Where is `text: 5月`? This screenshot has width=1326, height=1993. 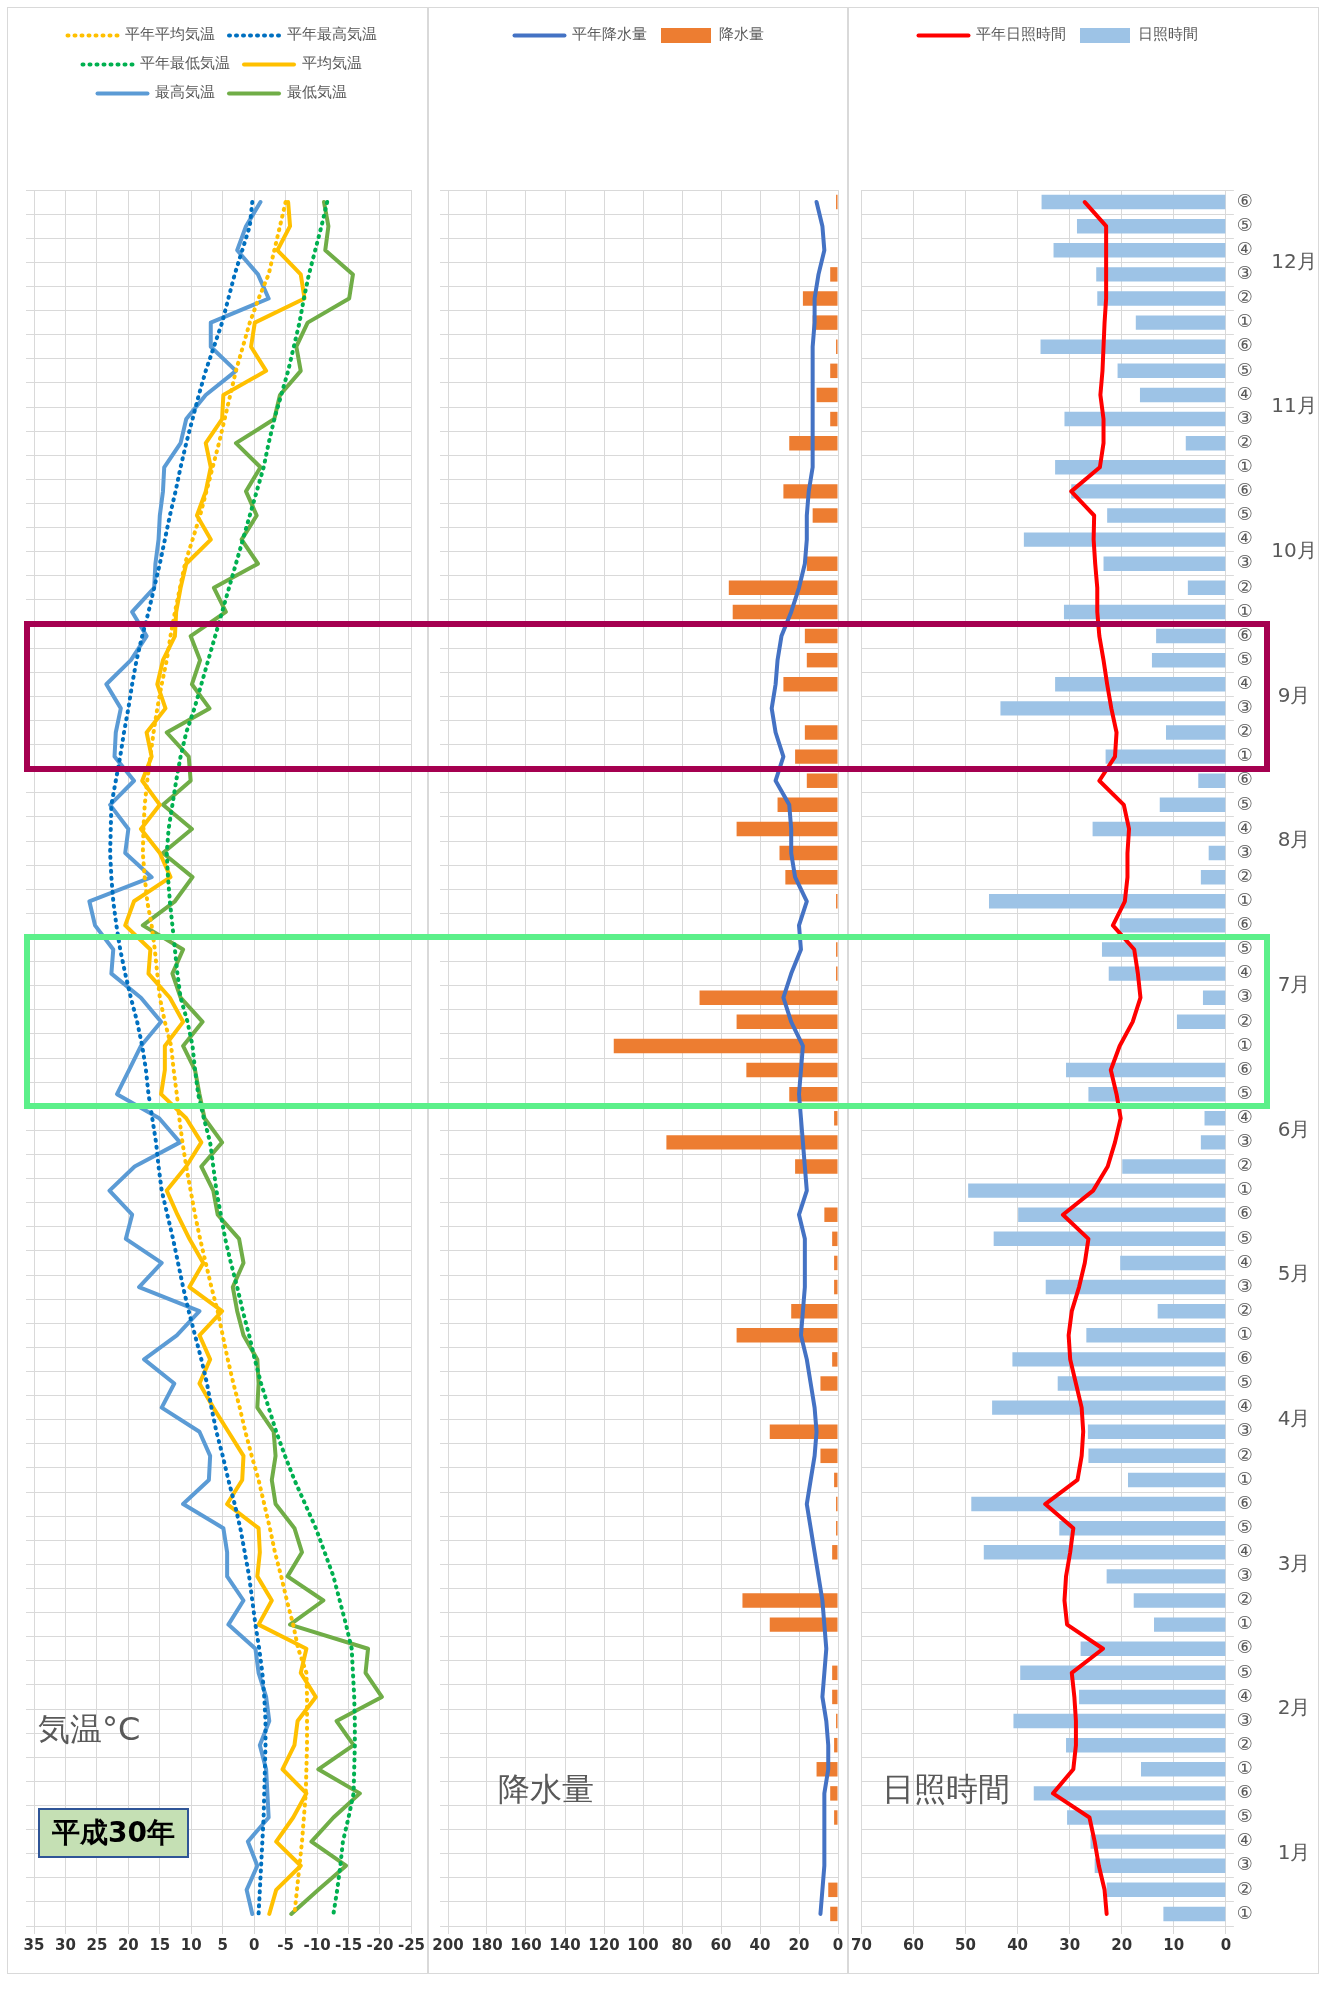 text: 5月 is located at coordinates (1294, 1273).